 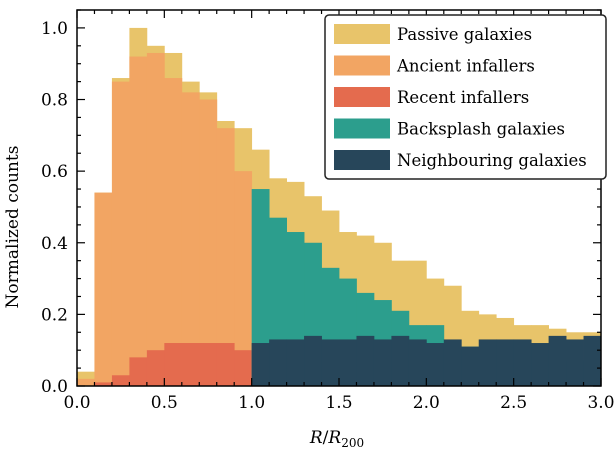 I want to click on y-tick-label: 0.8, so click(x=54, y=101).